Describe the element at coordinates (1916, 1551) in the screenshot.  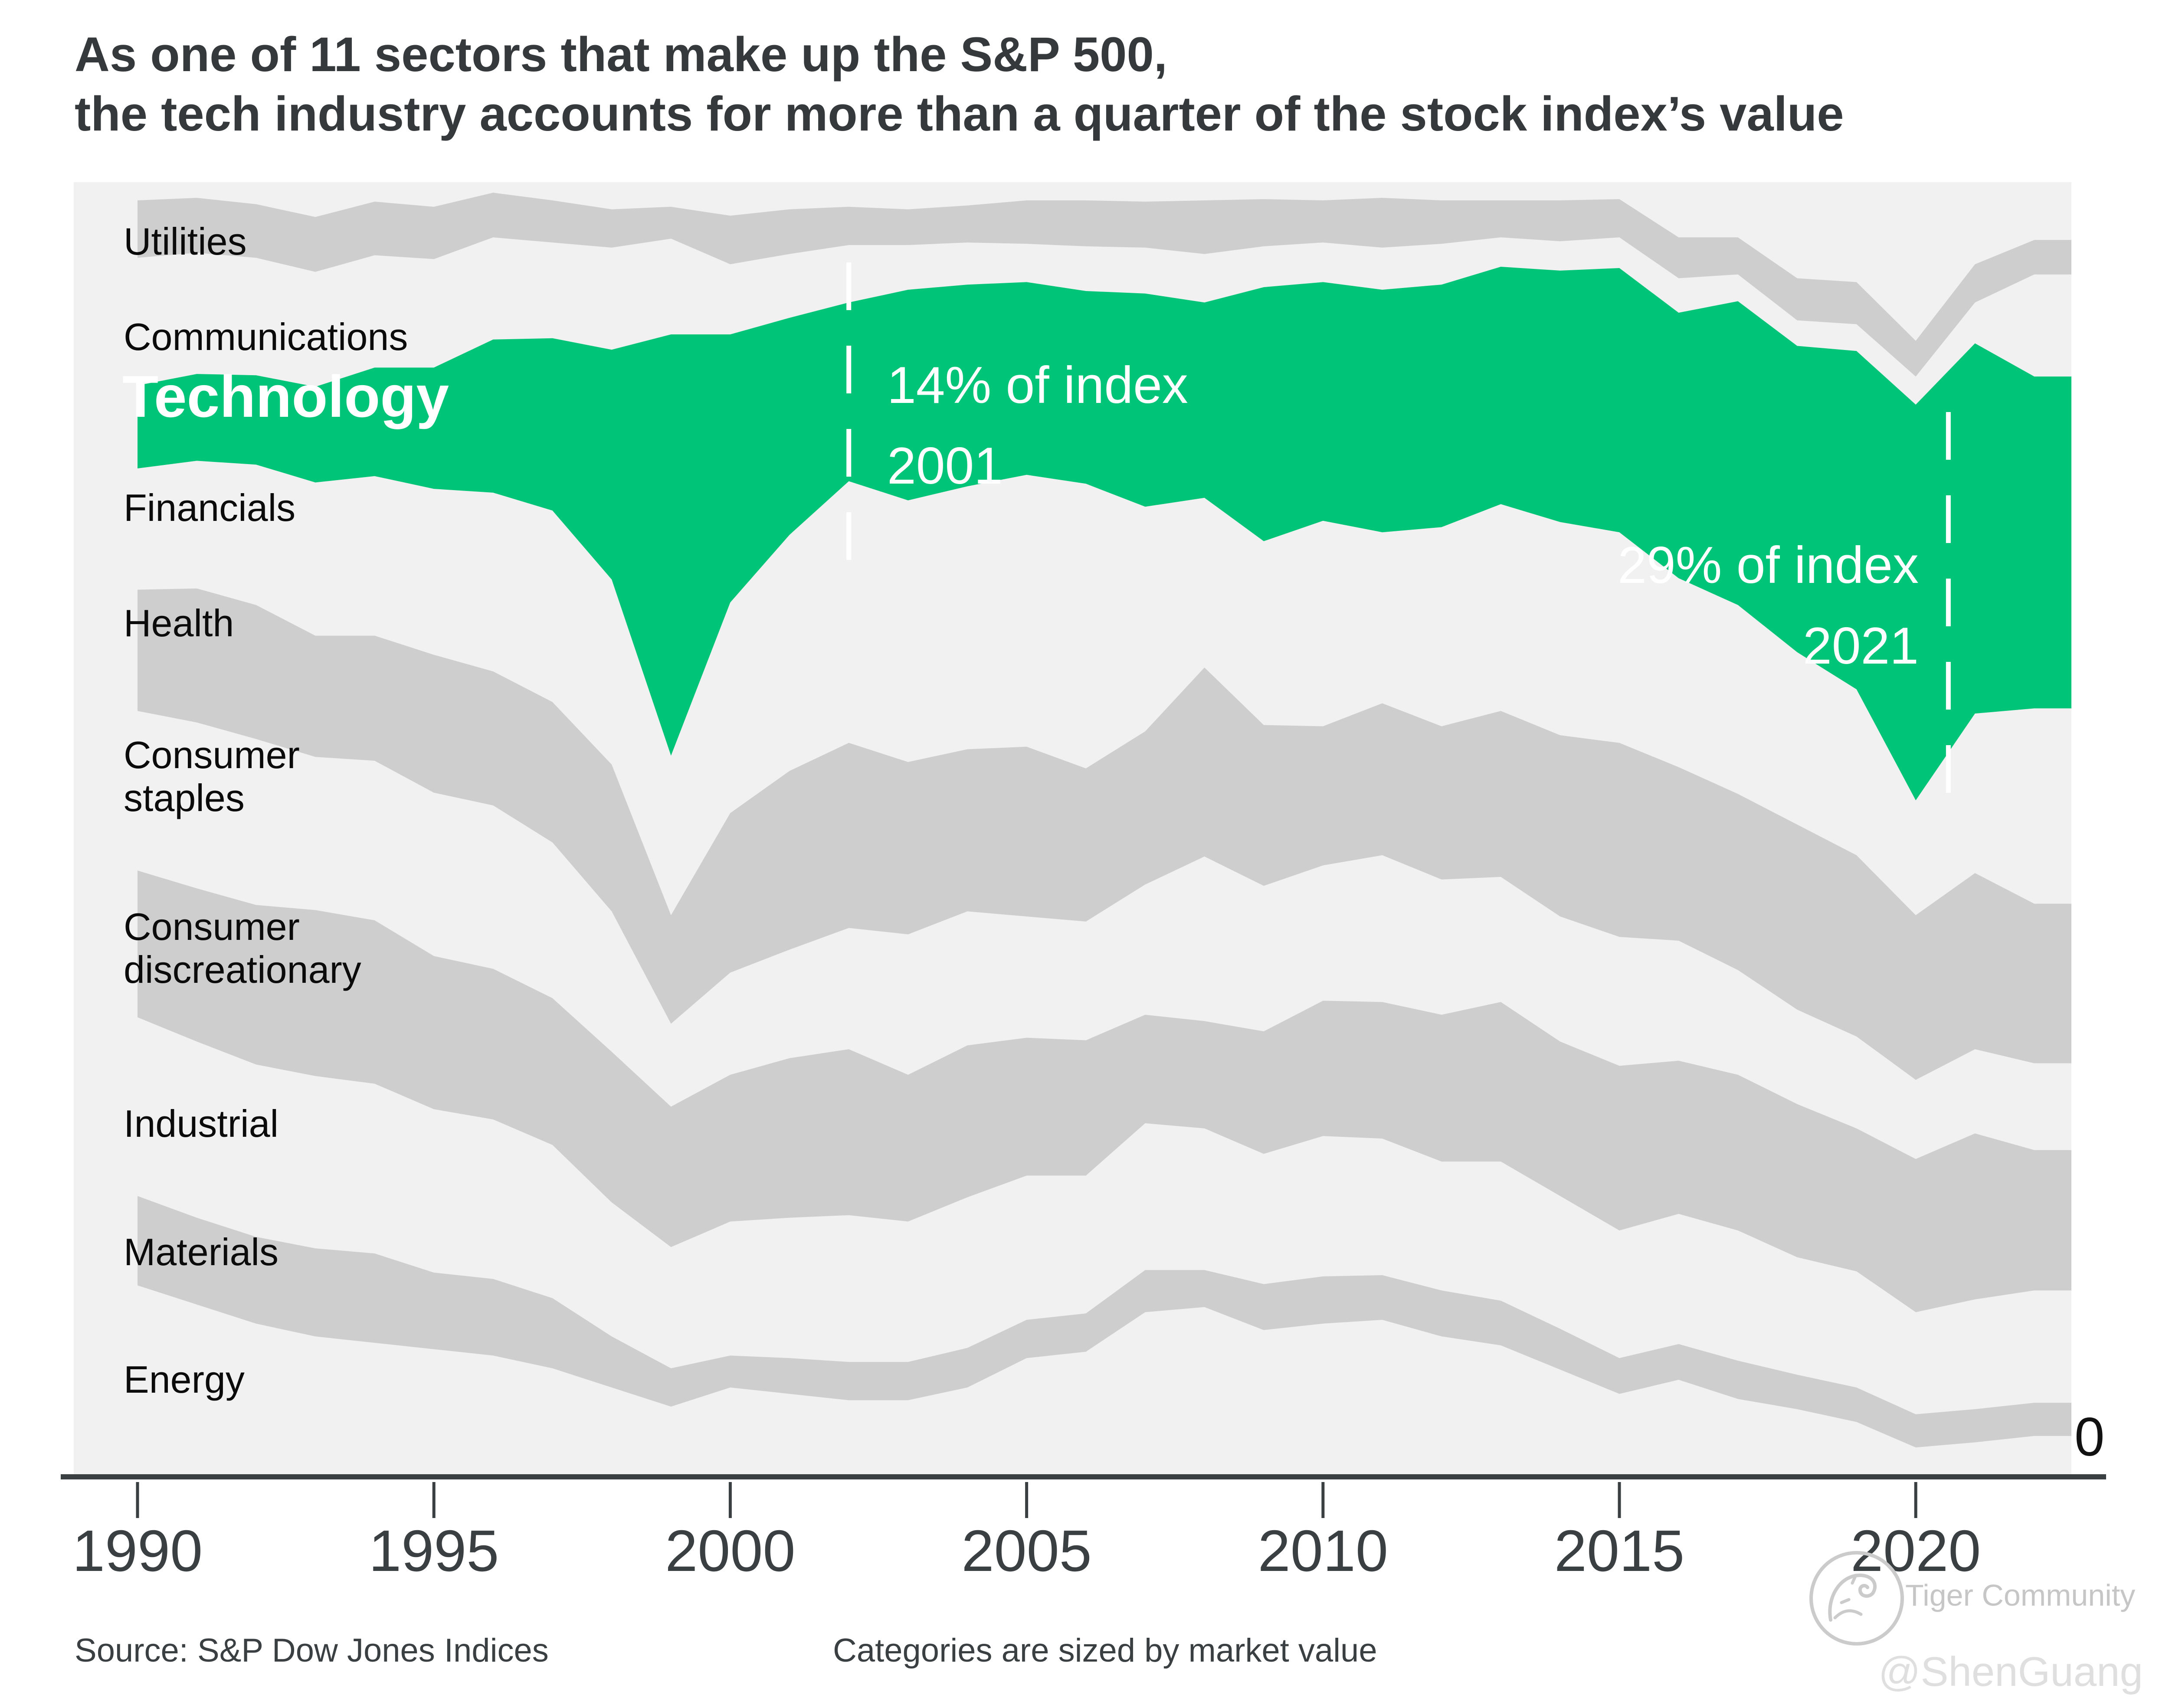
I see `x-tick-label: 2020` at that location.